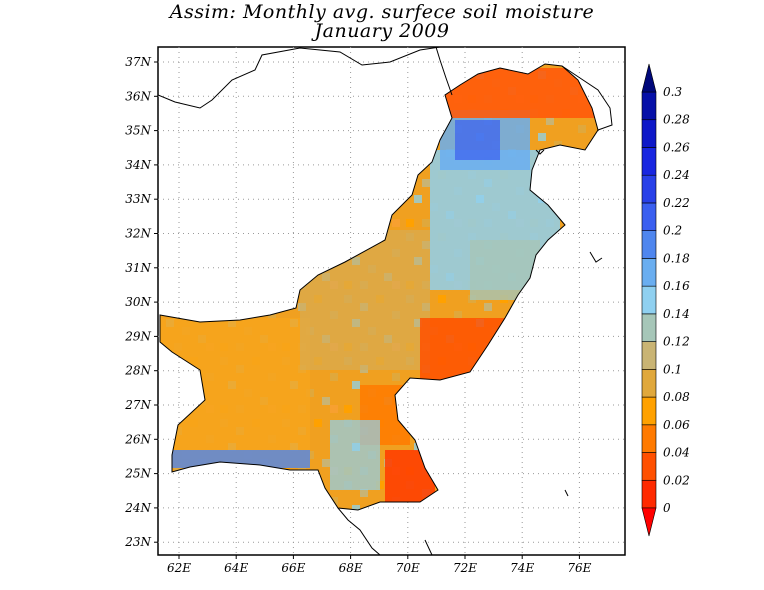 Image resolution: width=764 pixels, height=590 pixels. I want to click on colorbar-label: 0.08, so click(676, 397).